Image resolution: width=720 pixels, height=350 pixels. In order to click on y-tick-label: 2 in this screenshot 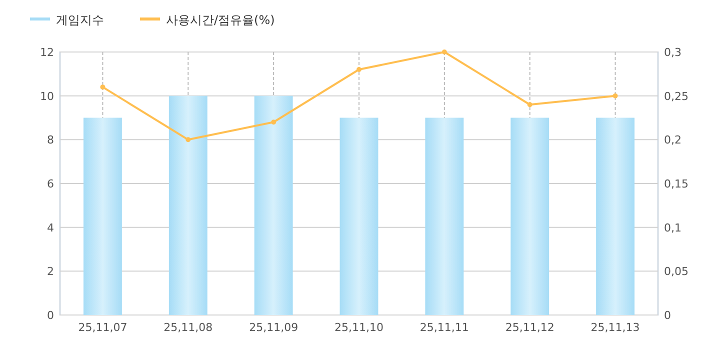, I will do `click(50, 271)`.